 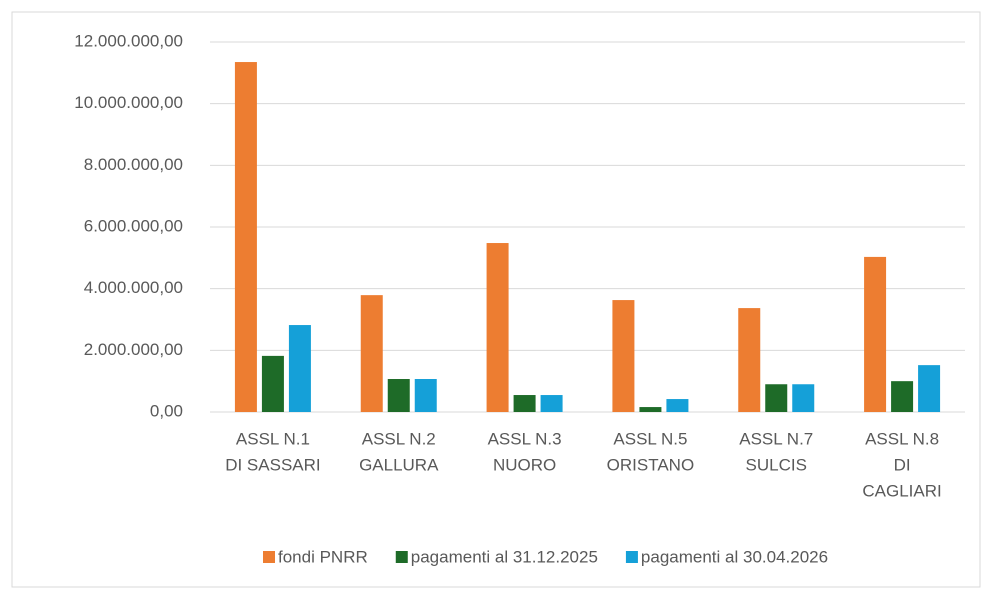 I want to click on x-tick-label: ASSL N.8, so click(x=902, y=438).